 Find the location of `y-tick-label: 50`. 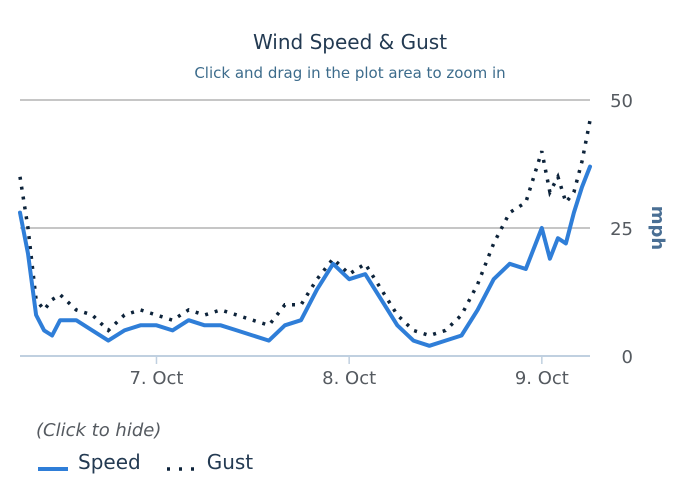

y-tick-label: 50 is located at coordinates (621, 101).